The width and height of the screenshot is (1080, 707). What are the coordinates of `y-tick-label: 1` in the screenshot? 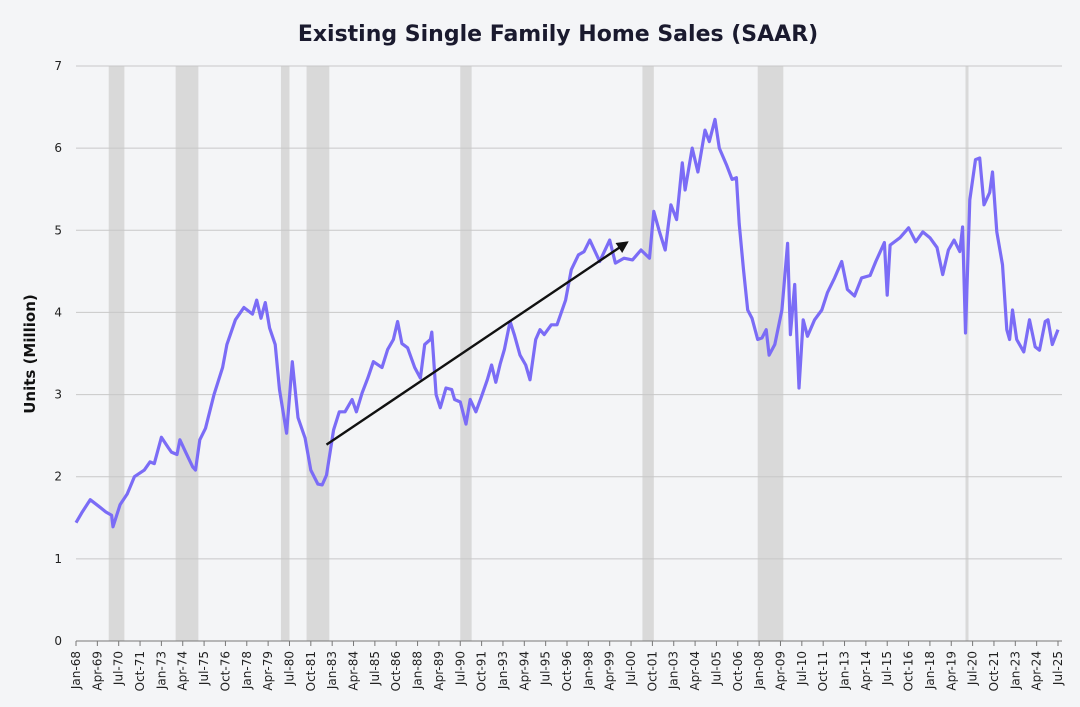 It's located at (58, 559).